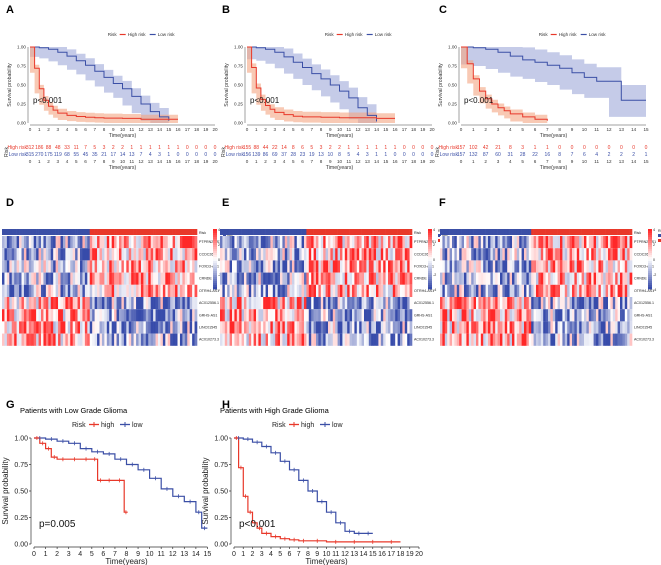  Describe the element at coordinates (266, 155) in the screenshot. I see `risk-count-low: 86` at that location.